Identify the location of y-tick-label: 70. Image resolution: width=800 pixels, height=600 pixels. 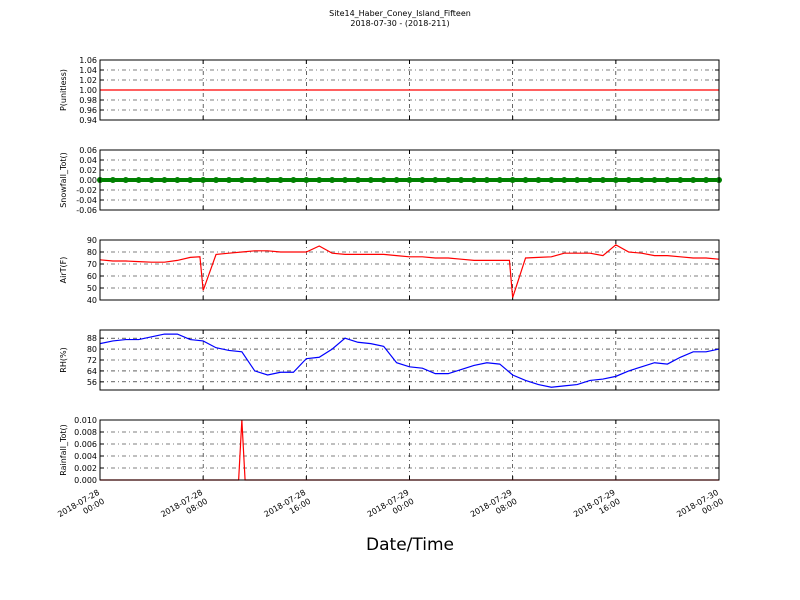
(92, 264).